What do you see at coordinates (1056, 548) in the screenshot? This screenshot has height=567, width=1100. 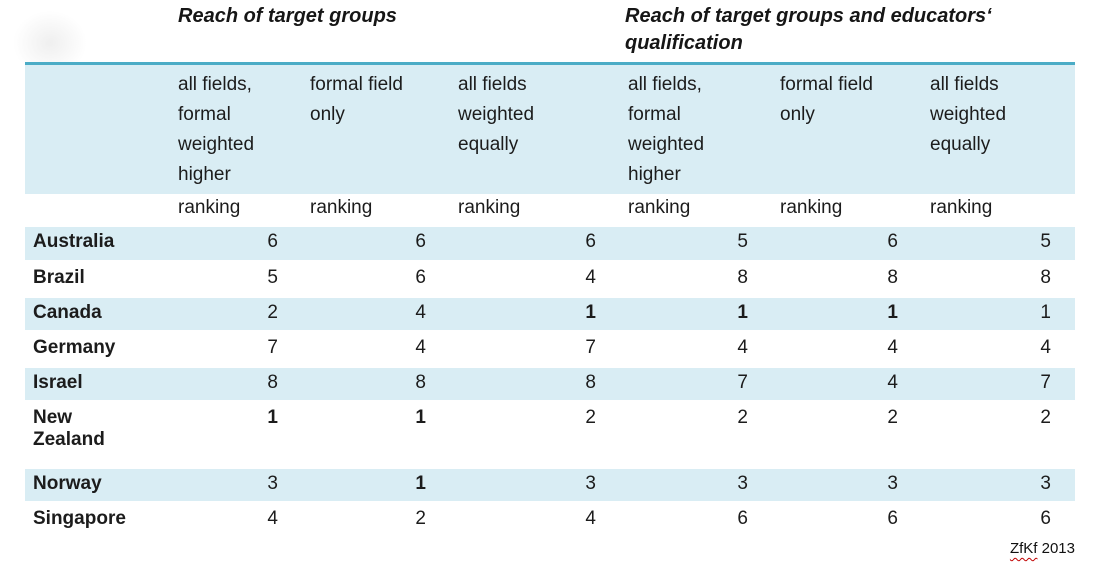 I see `source-year: 2013` at bounding box center [1056, 548].